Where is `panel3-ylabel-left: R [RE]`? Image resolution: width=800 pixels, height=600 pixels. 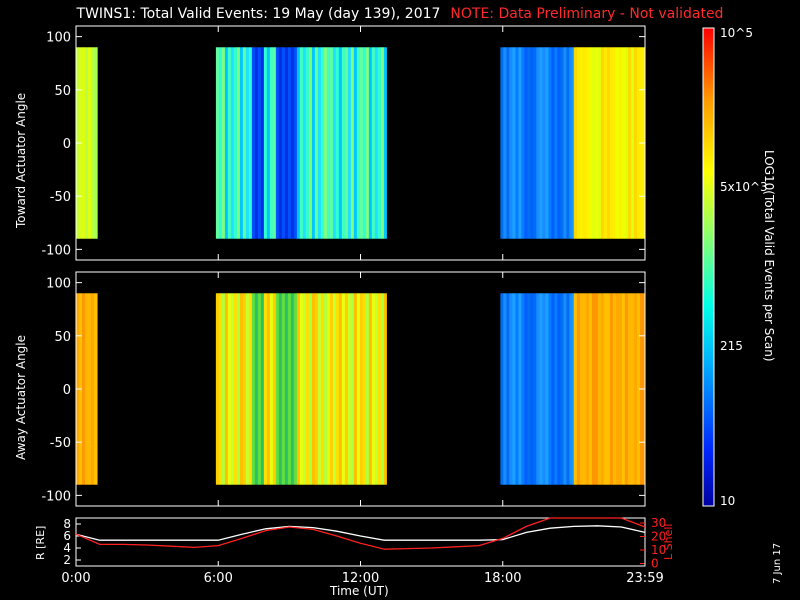
panel3-ylabel-left: R [RE] is located at coordinates (40, 542).